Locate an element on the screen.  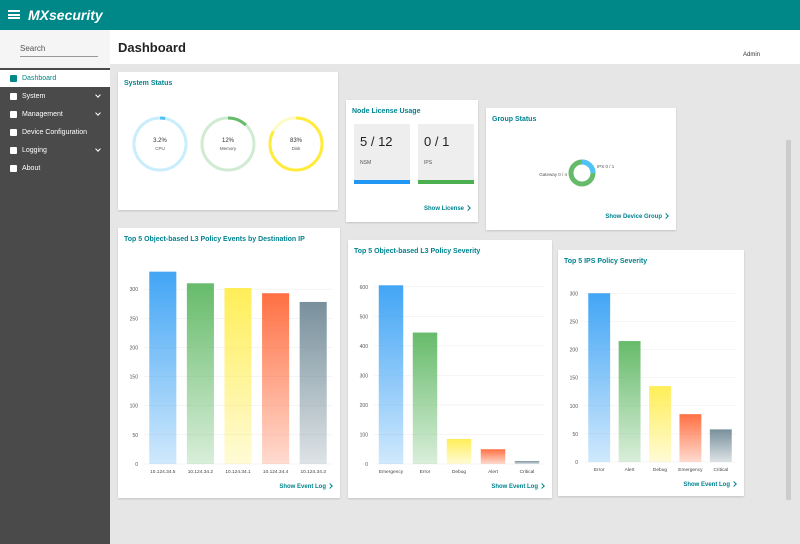
x-tick-label: Alert is located at coordinates (493, 472).